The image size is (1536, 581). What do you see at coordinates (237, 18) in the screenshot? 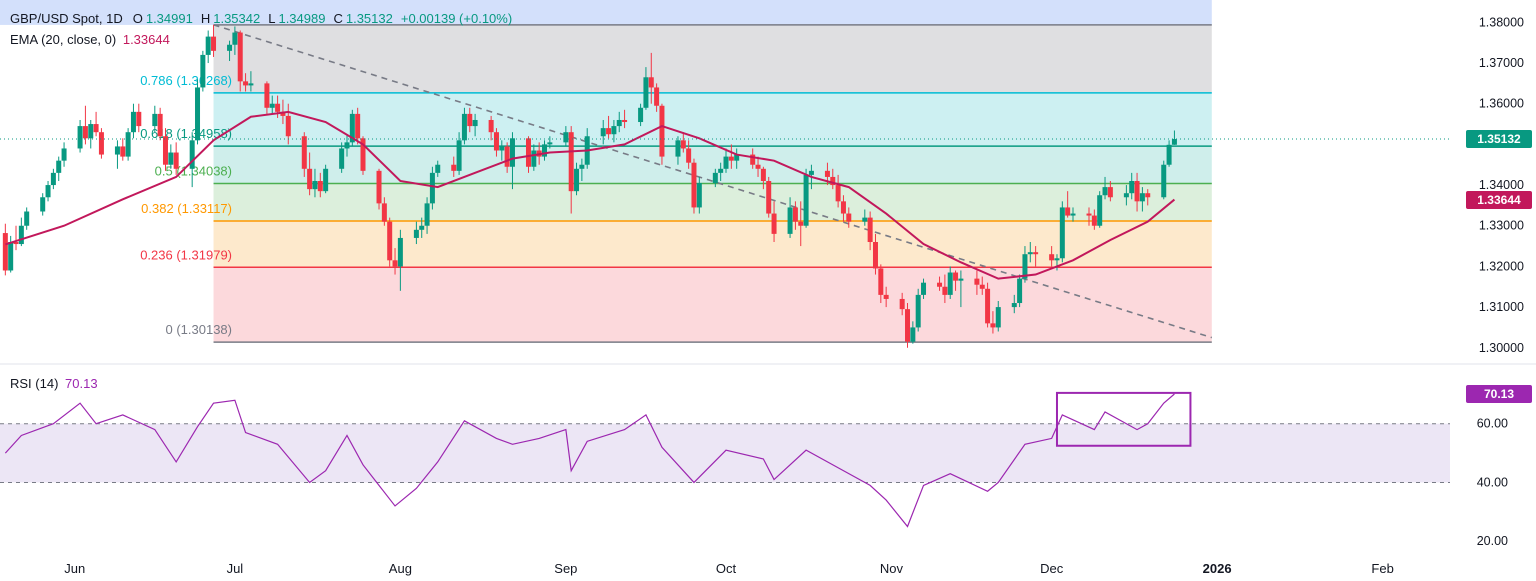
I see `ohlc-value: 1.35342` at bounding box center [237, 18].